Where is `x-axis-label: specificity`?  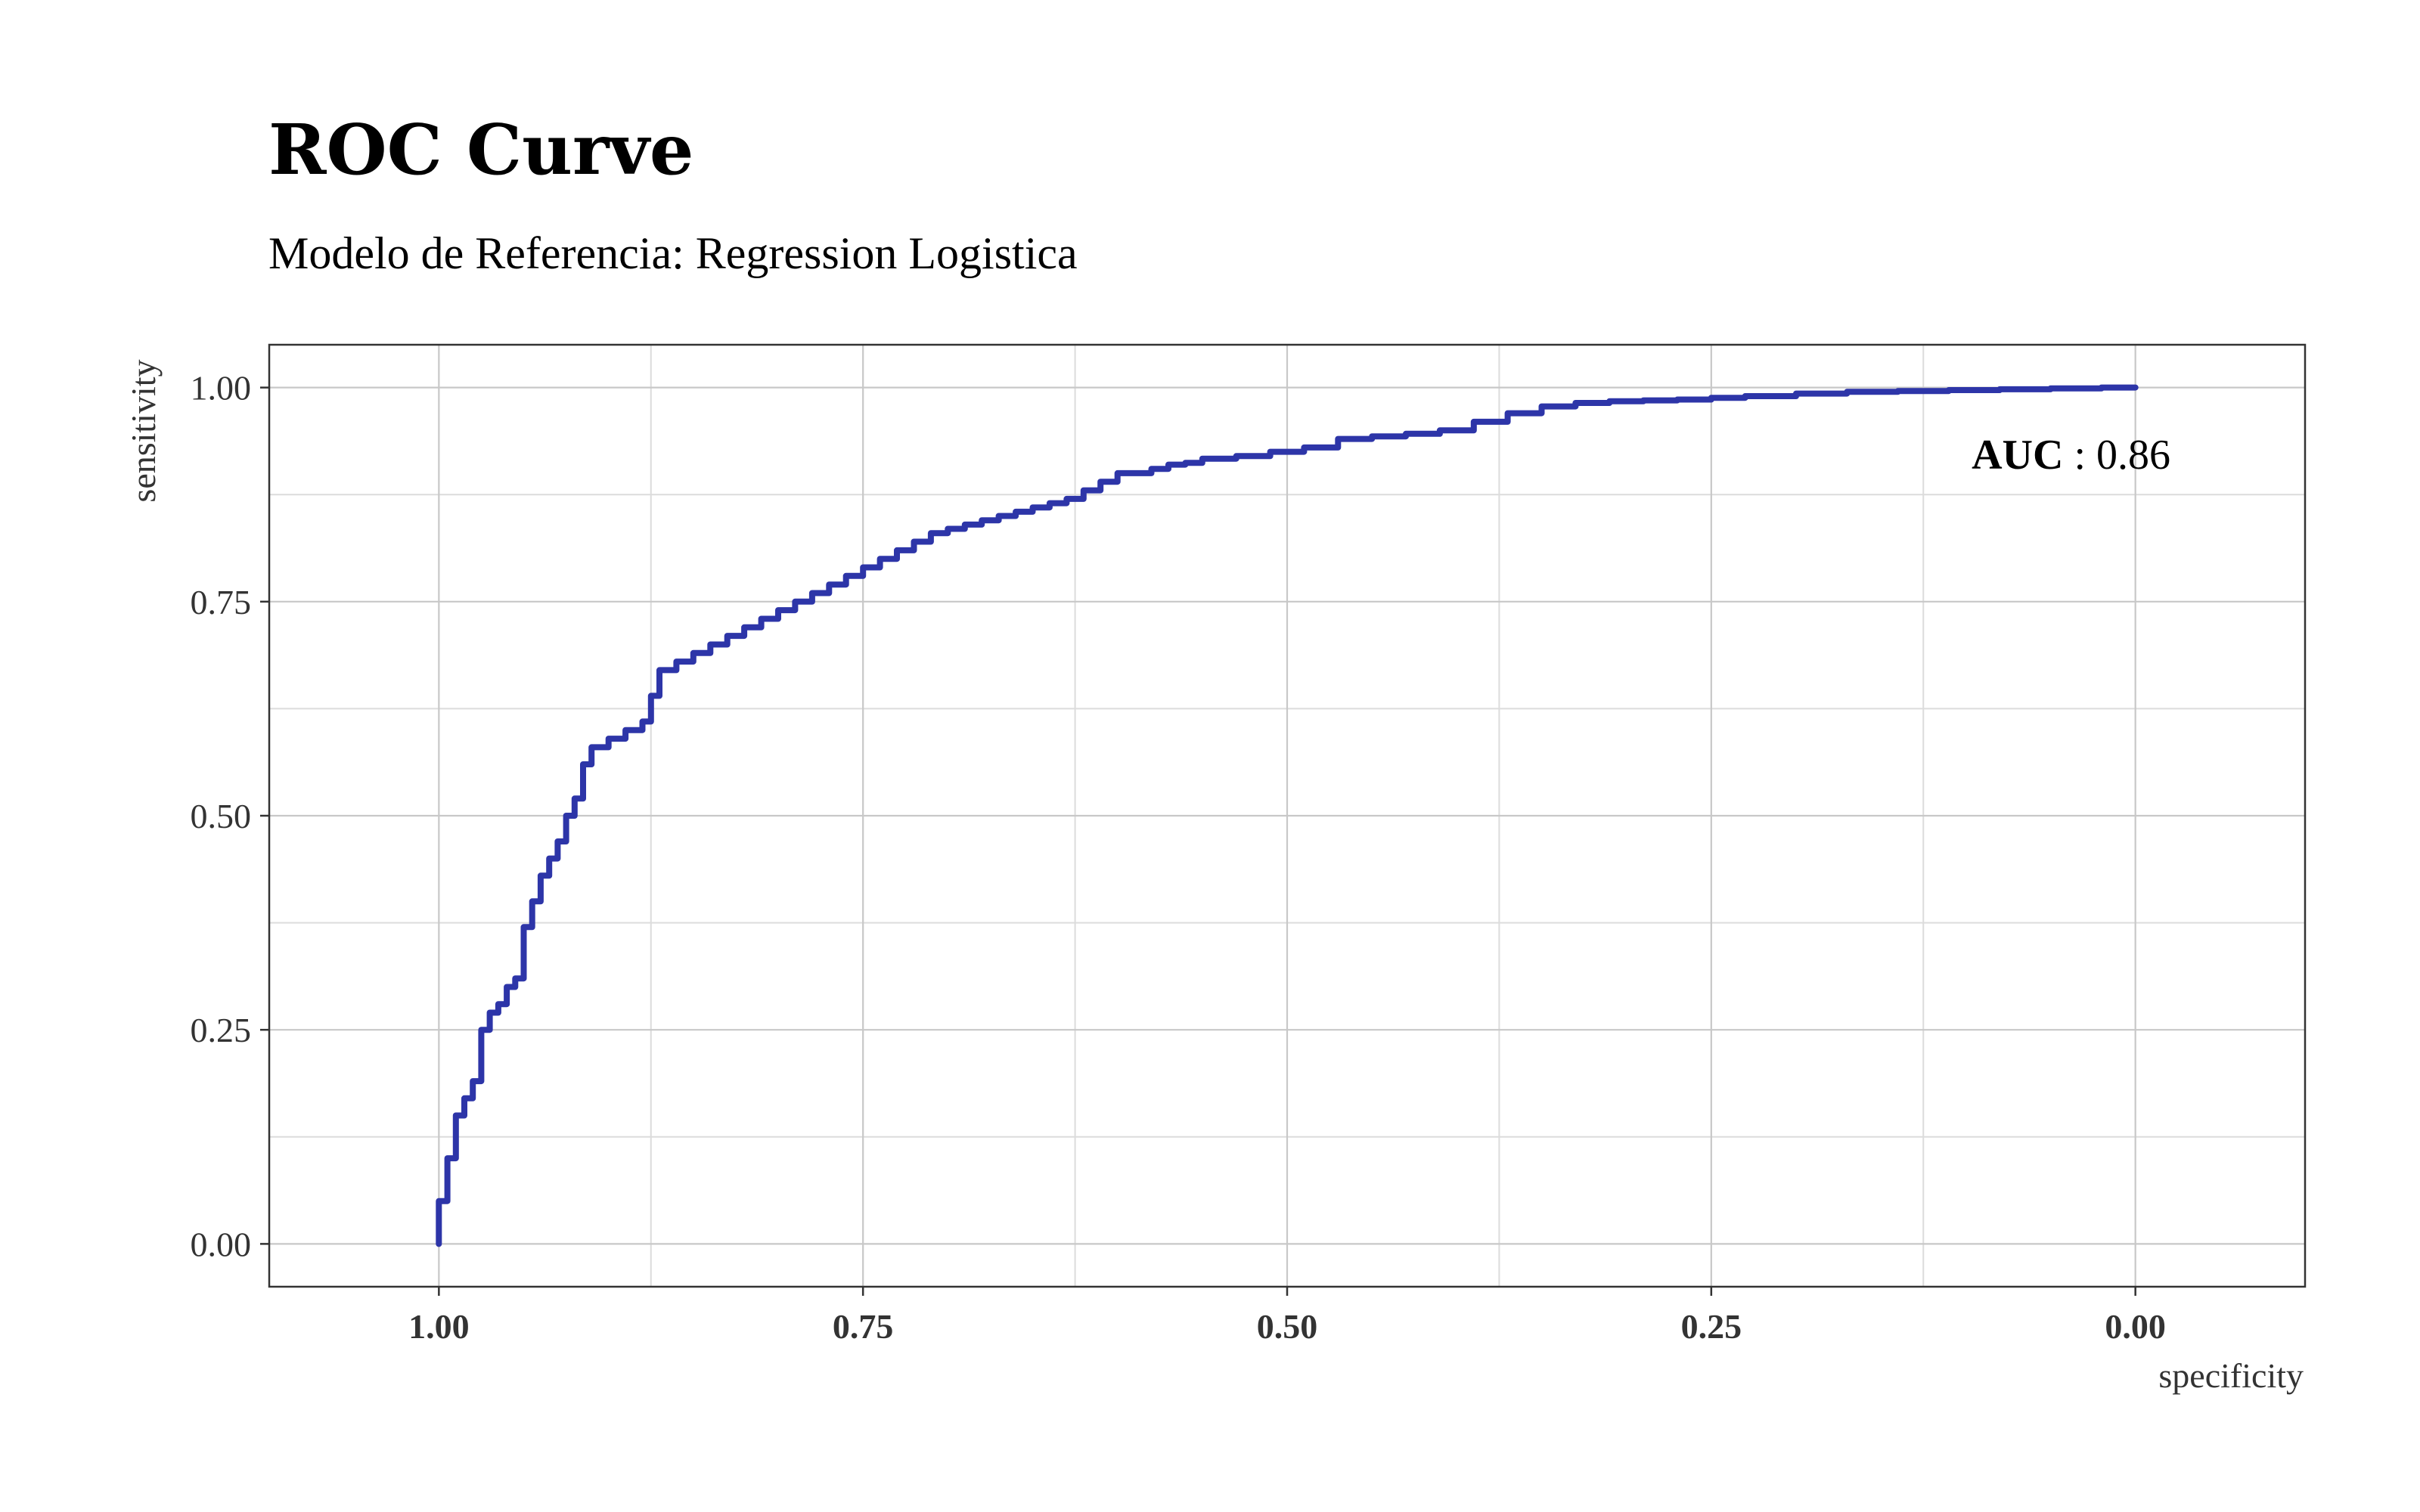 x-axis-label: specificity is located at coordinates (2231, 1375).